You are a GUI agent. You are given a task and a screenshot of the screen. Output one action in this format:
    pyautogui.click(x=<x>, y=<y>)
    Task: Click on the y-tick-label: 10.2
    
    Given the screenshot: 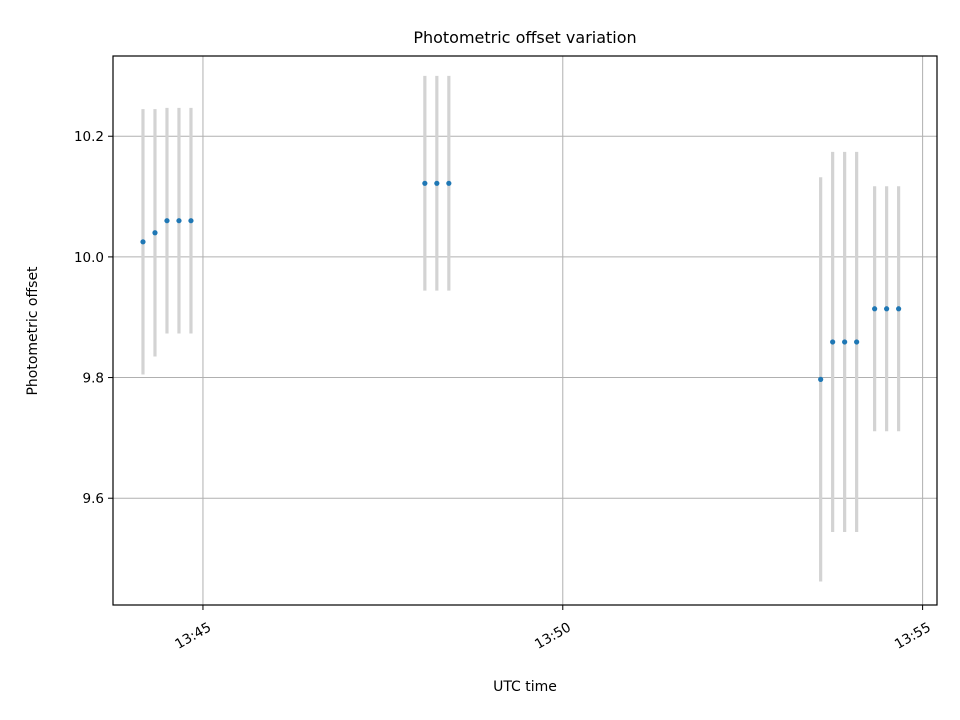 What is the action you would take?
    pyautogui.click(x=89, y=137)
    